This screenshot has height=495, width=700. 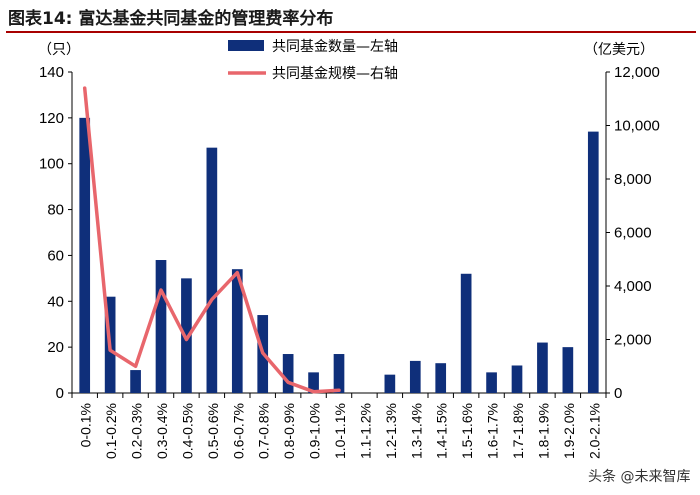 What do you see at coordinates (51, 72) in the screenshot?
I see `left-tick-label: 140` at bounding box center [51, 72].